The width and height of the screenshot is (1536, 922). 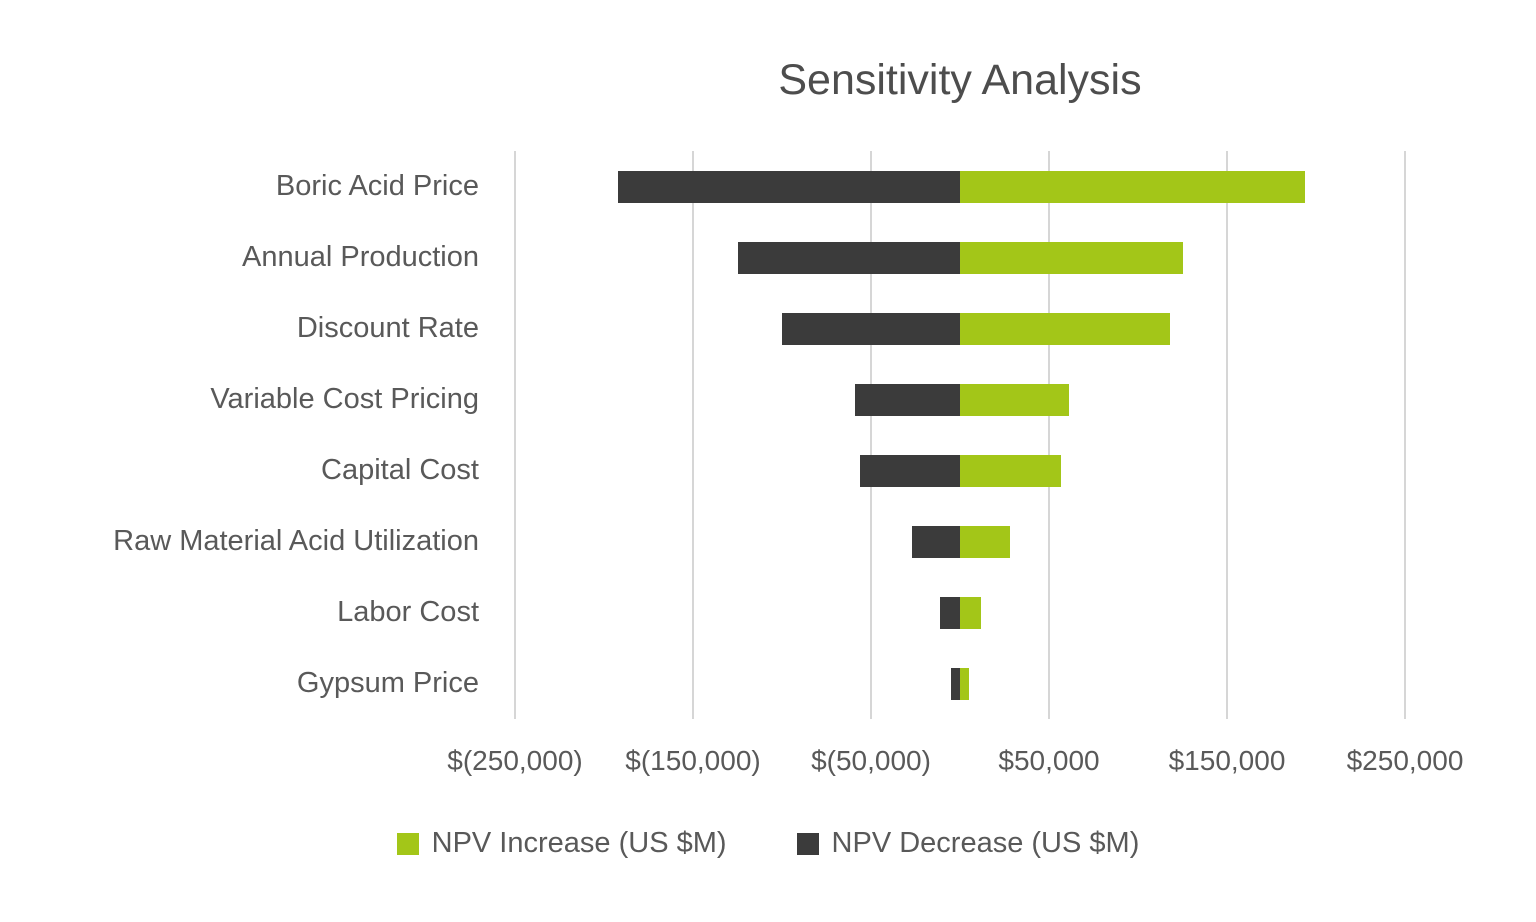 I want to click on legend-item-npv-decrease: NPV Decrease (US $M), so click(x=968, y=843).